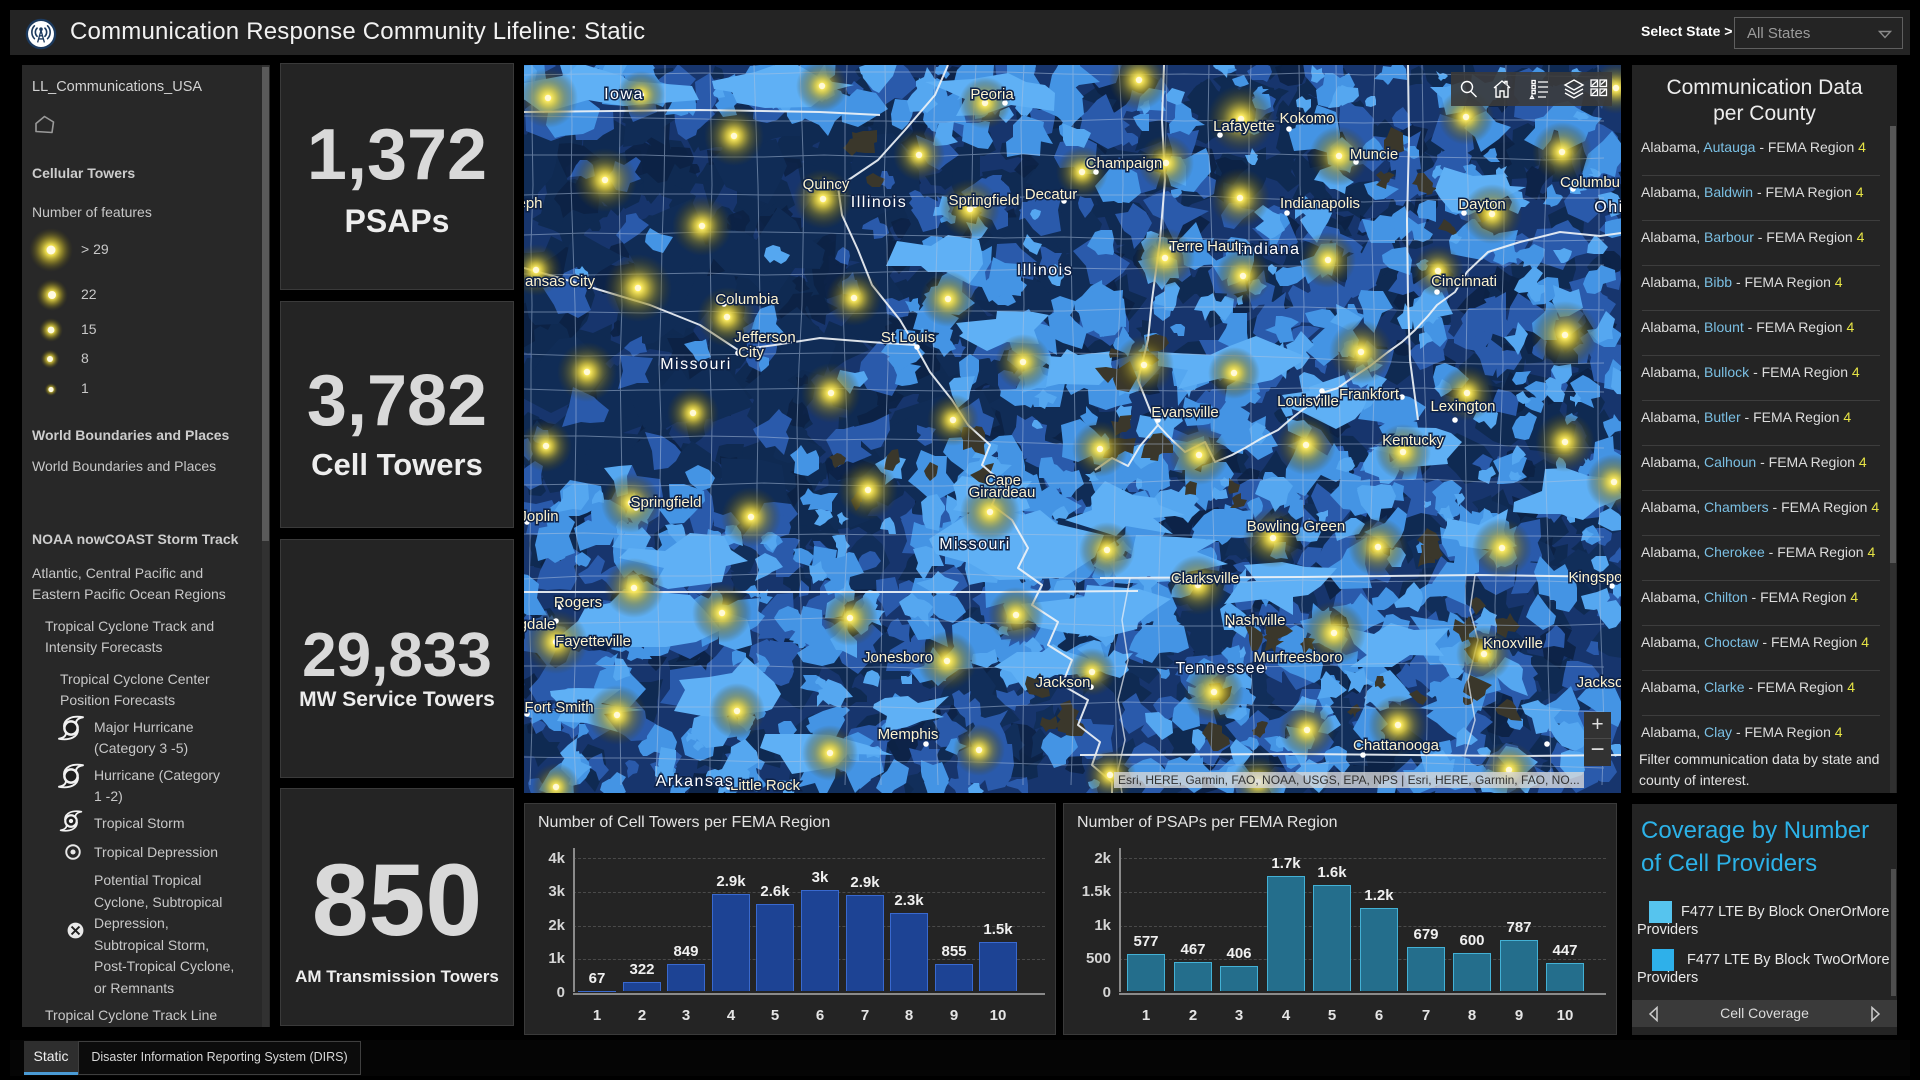  What do you see at coordinates (539, 624) in the screenshot?
I see `svg-text: gdale` at bounding box center [539, 624].